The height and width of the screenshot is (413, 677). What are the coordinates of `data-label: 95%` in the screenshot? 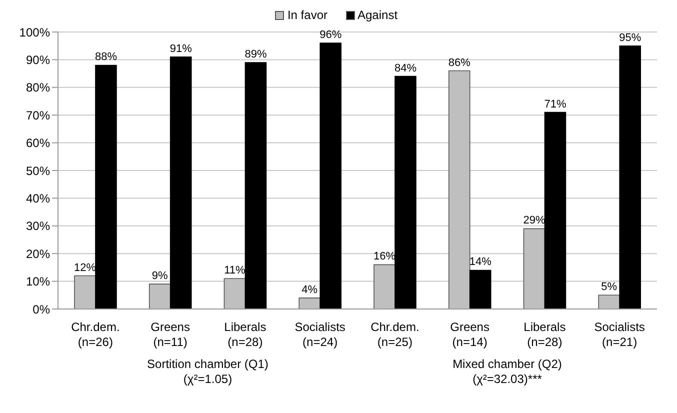 It's located at (630, 38).